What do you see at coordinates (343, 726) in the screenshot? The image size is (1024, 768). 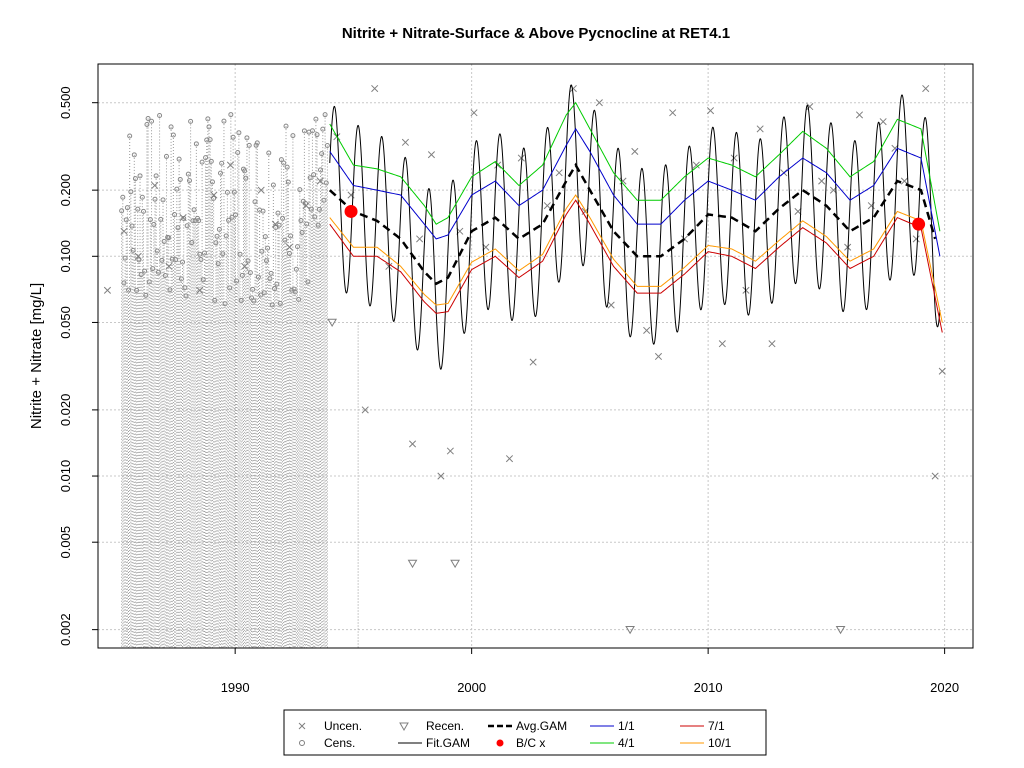 I see `legend-label-uncen: Uncen.` at bounding box center [343, 726].